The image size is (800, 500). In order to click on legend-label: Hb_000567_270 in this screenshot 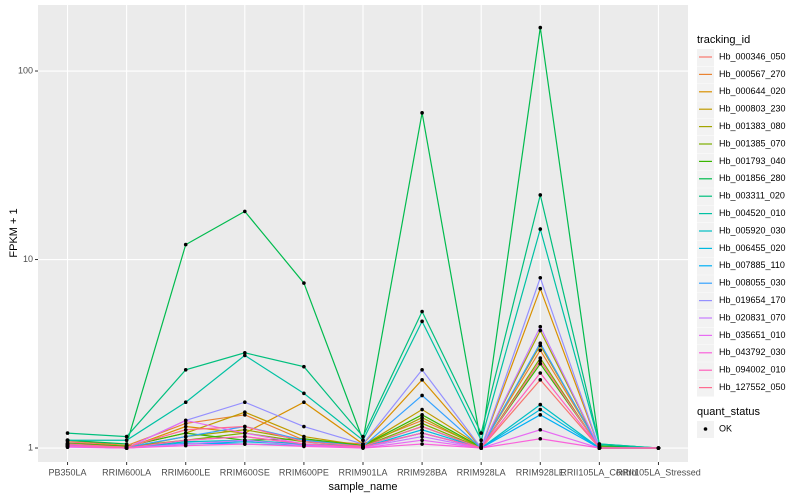, I will do `click(752, 74)`.